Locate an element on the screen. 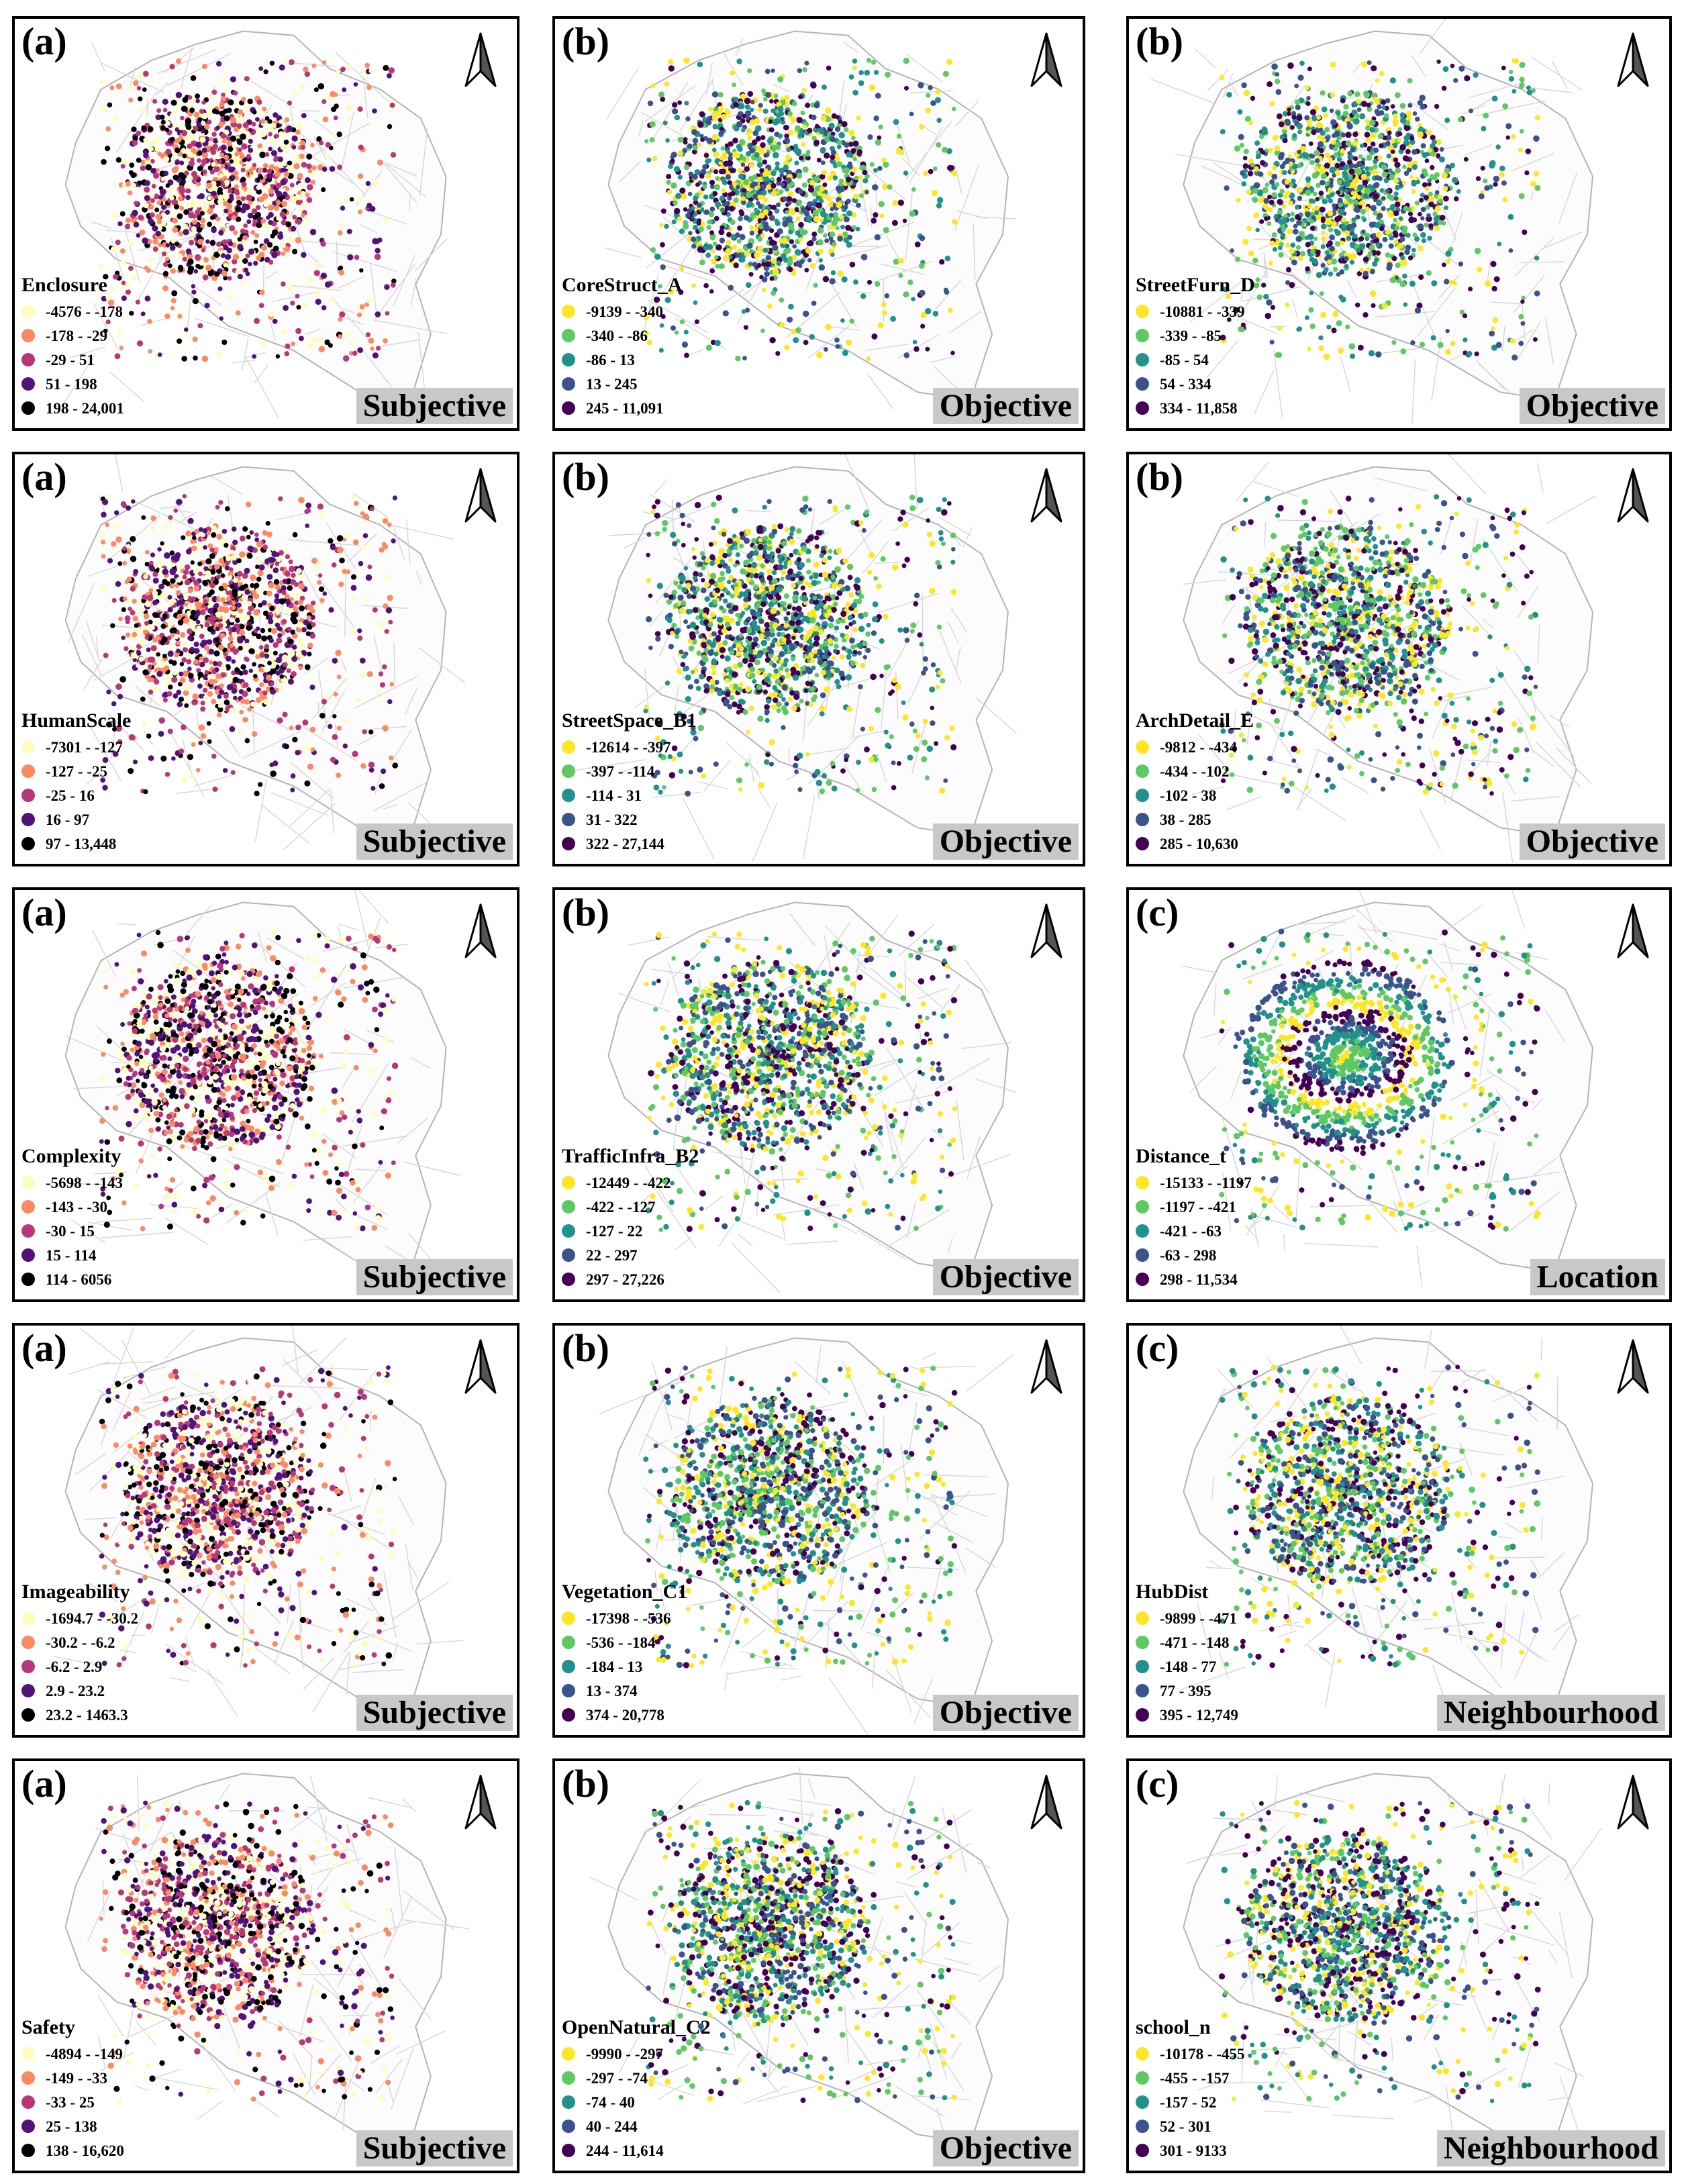  legend-swatch is located at coordinates (28, 360).